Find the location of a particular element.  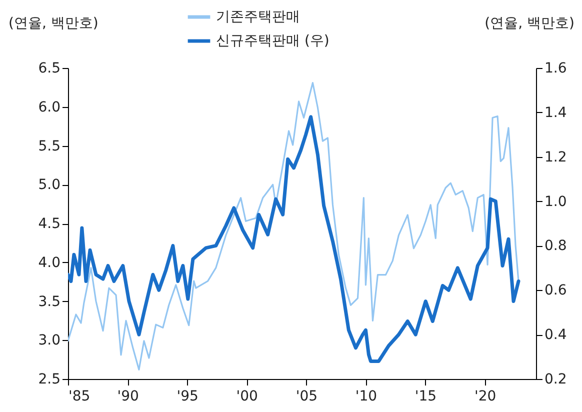

y-axis-title: (연율, 백만호) is located at coordinates (53, 24).